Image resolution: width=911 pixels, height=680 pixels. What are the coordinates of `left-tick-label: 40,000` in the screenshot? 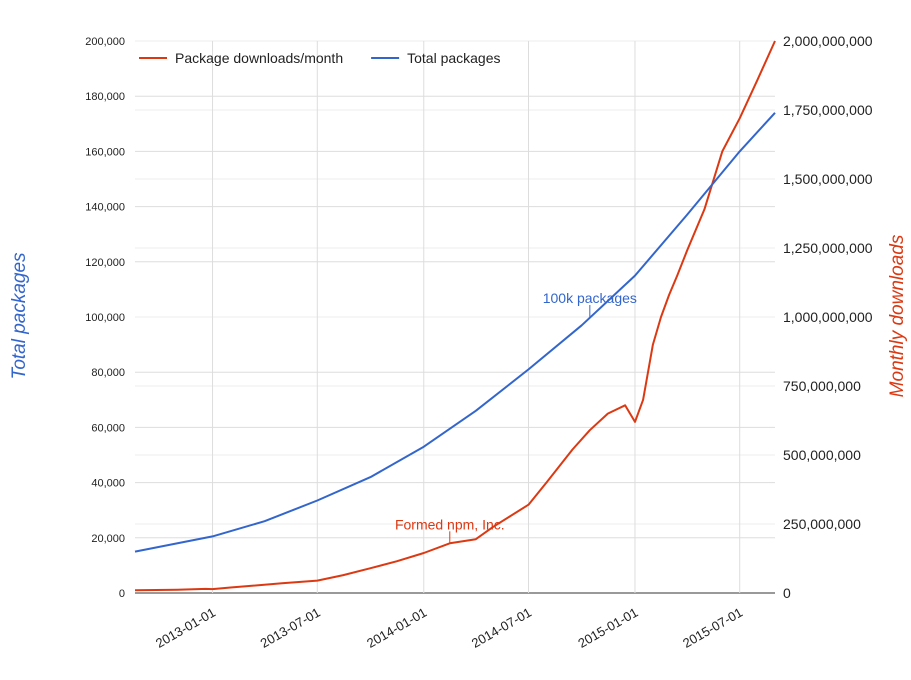 It's located at (108, 484).